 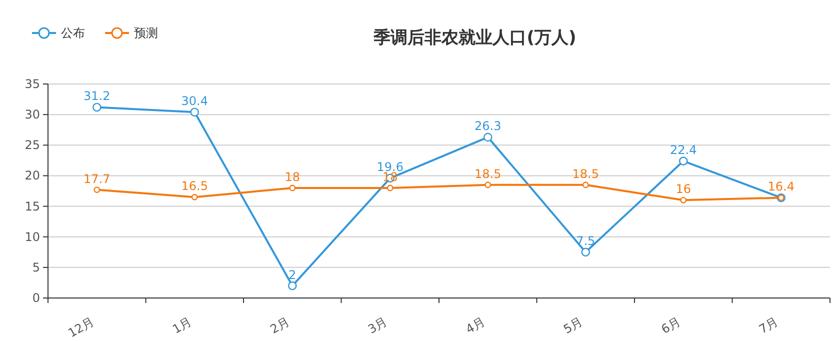 I want to click on y-tick-label: 20, so click(x=32, y=175).